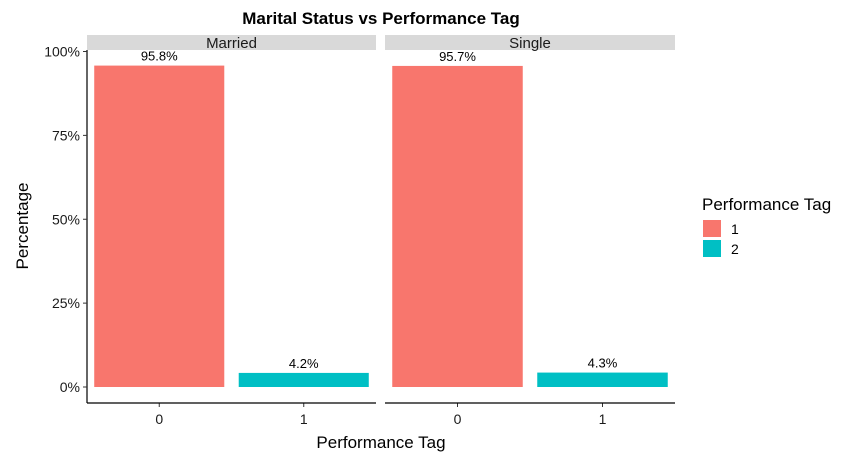 The width and height of the screenshot is (859, 464). What do you see at coordinates (62, 52) in the screenshot?
I see `y-tick-label: 100%` at bounding box center [62, 52].